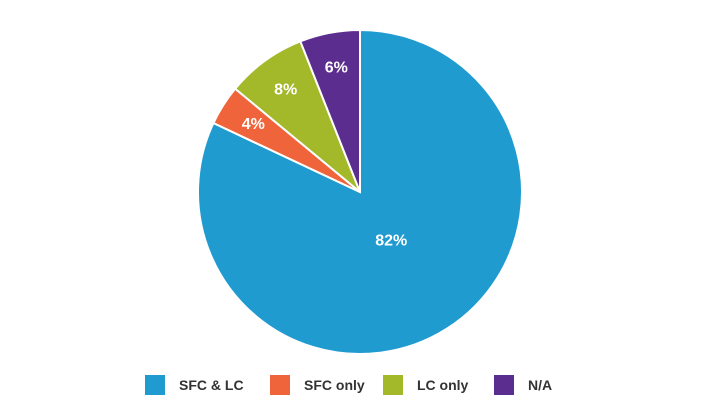 Image resolution: width=720 pixels, height=414 pixels. Describe the element at coordinates (285, 89) in the screenshot. I see `pie-label-lc-only: 8%` at that location.